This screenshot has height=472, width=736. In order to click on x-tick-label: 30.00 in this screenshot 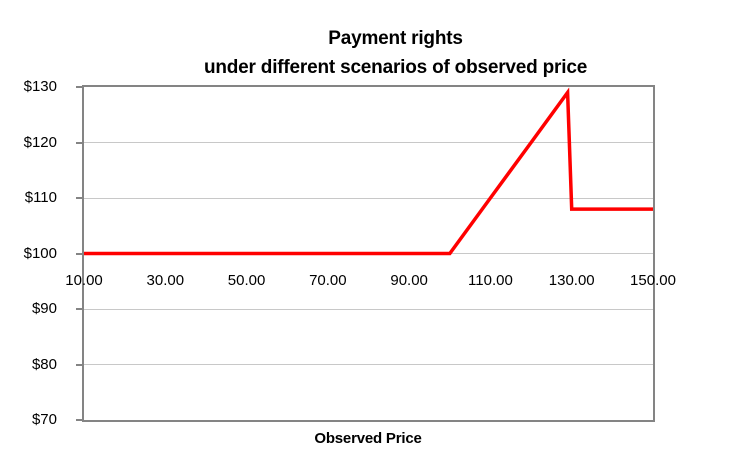, I will do `click(165, 280)`.